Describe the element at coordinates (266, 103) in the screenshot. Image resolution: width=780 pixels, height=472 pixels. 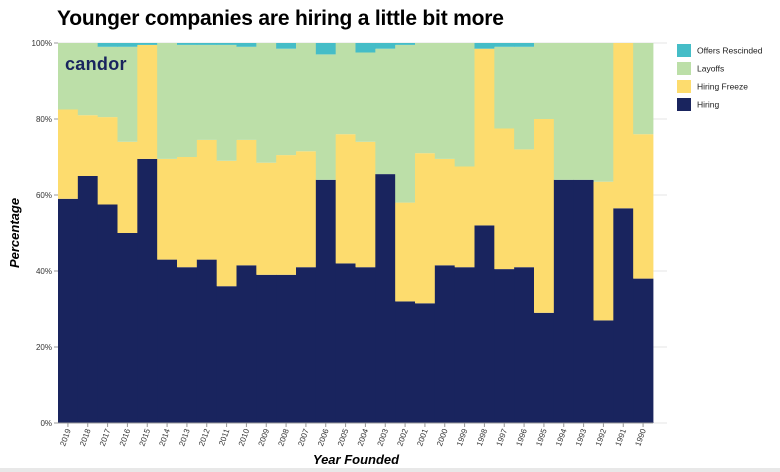
I see `bar-layoffs-2009` at that location.